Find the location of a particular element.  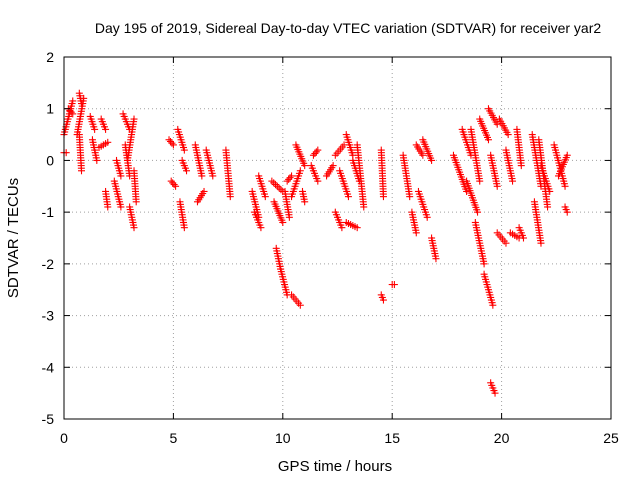

y-tick-label: -5 is located at coordinates (48, 419).